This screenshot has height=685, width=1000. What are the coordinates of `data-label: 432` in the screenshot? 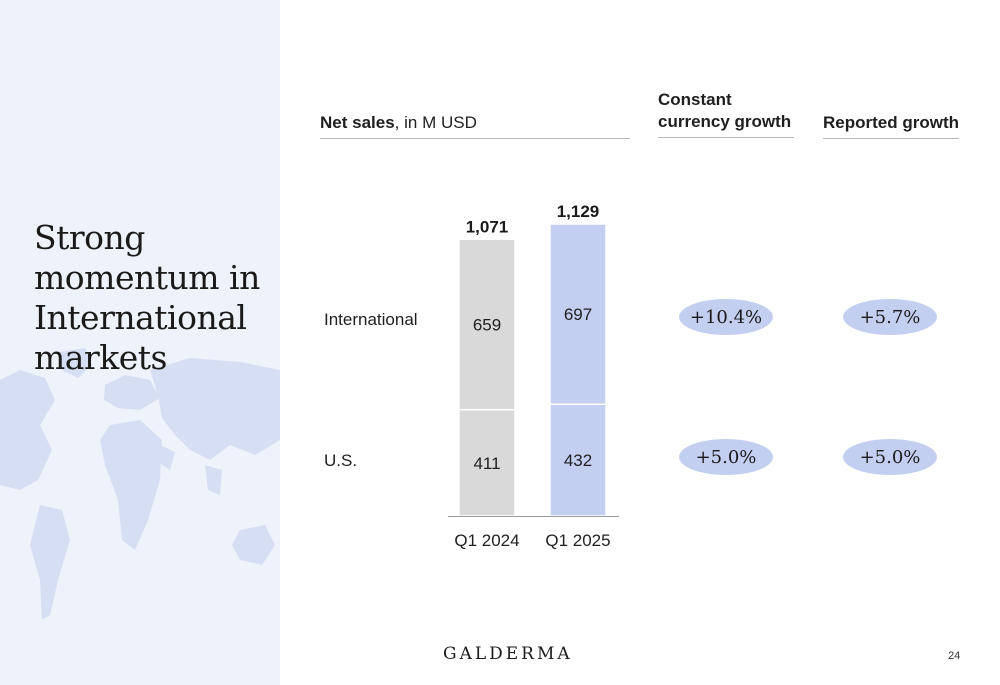 It's located at (578, 460).